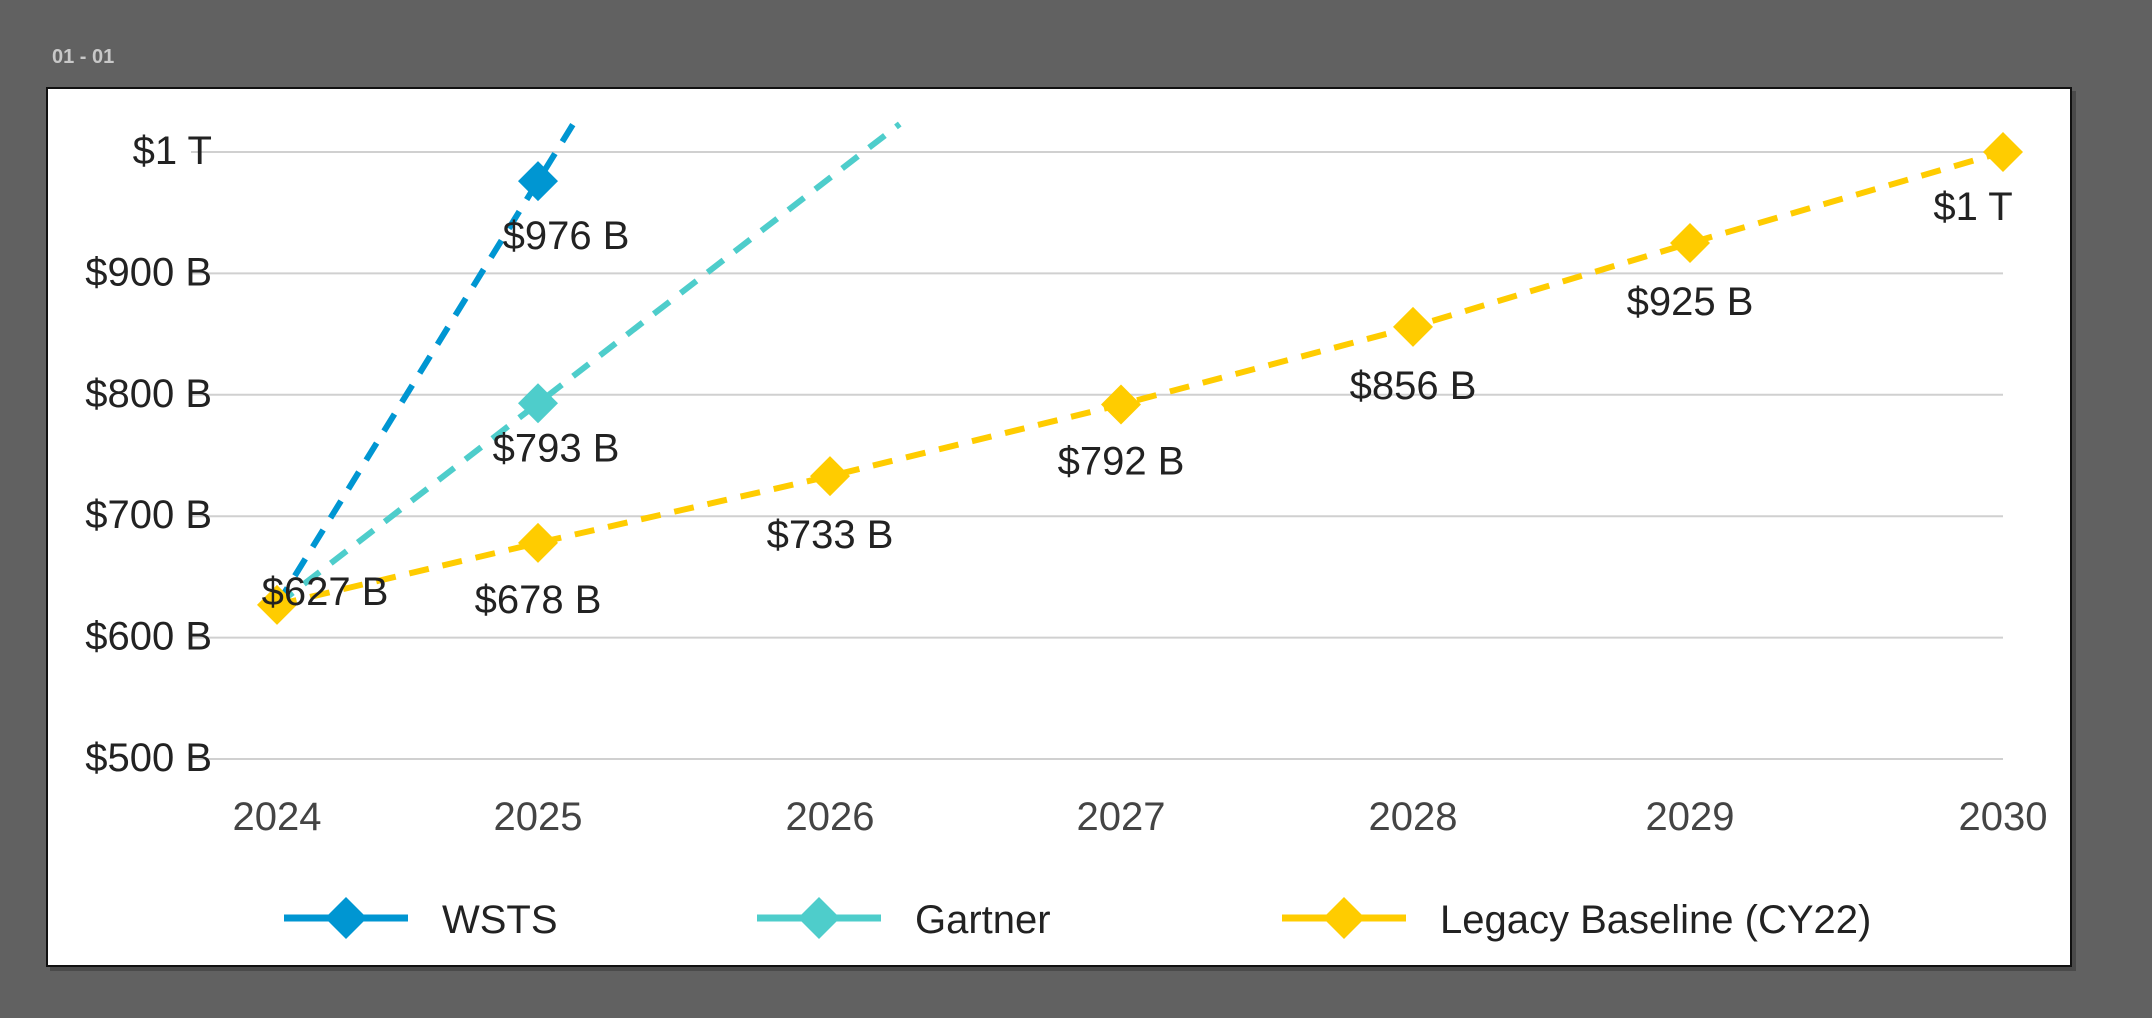 The image size is (2152, 1018). Describe the element at coordinates (148, 515) in the screenshot. I see `y-tick-label: $700 B` at that location.